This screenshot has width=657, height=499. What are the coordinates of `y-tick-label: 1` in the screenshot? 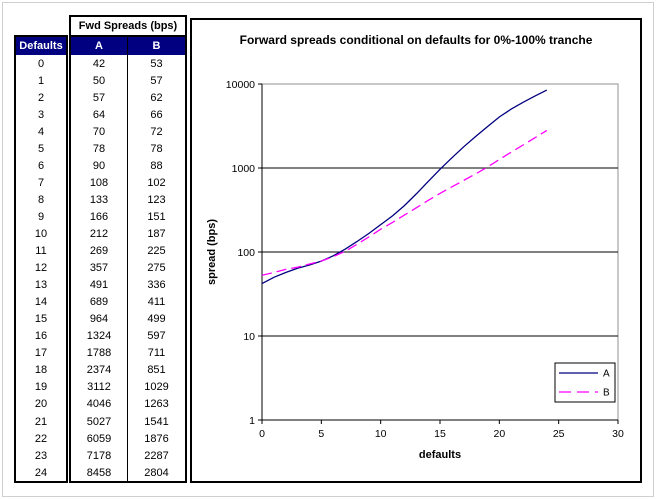 It's located at (252, 421).